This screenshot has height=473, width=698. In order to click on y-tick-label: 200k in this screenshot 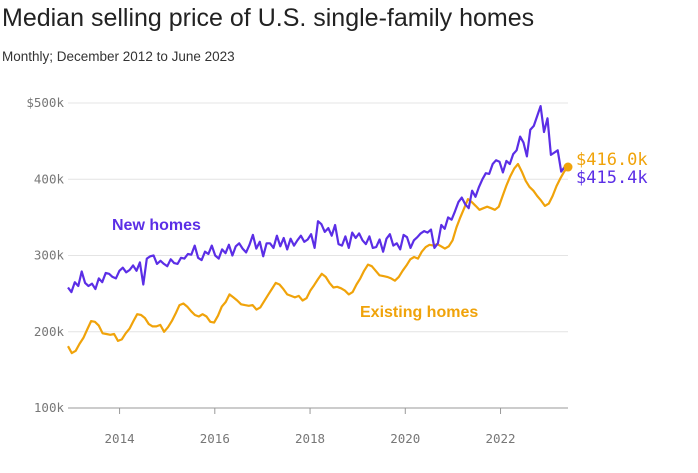, I will do `click(49, 331)`.